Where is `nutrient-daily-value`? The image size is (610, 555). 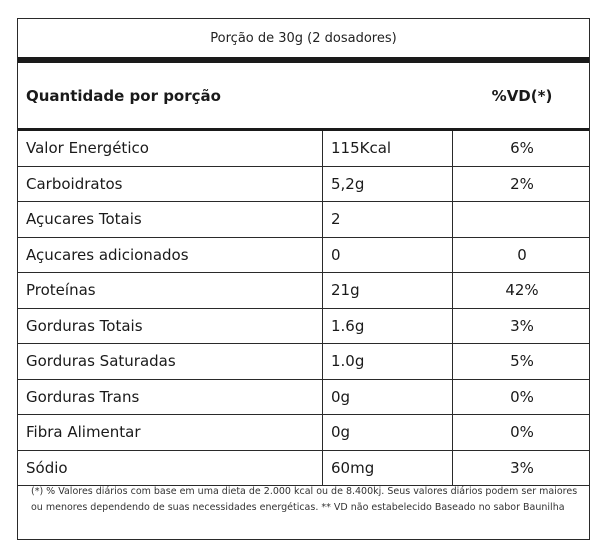
nutrient-daily-value is located at coordinates (521, 219).